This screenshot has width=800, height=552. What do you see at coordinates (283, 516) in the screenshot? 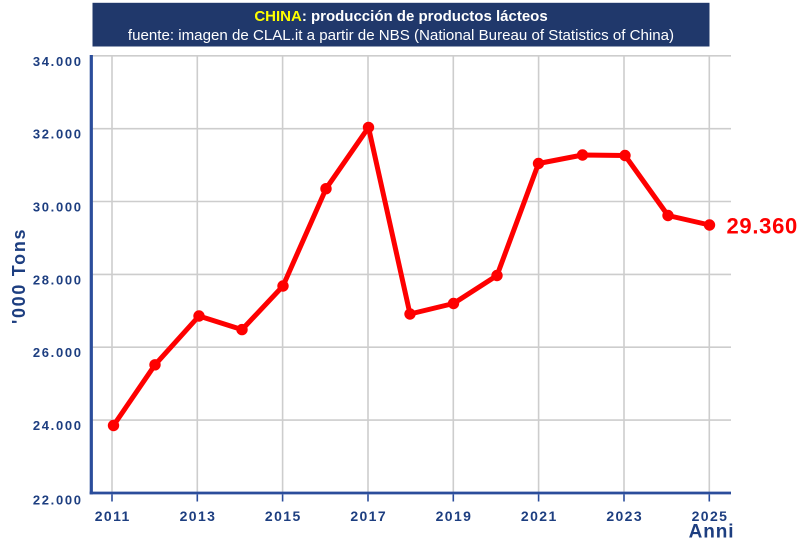
I see `svg-text: 2015` at bounding box center [283, 516].